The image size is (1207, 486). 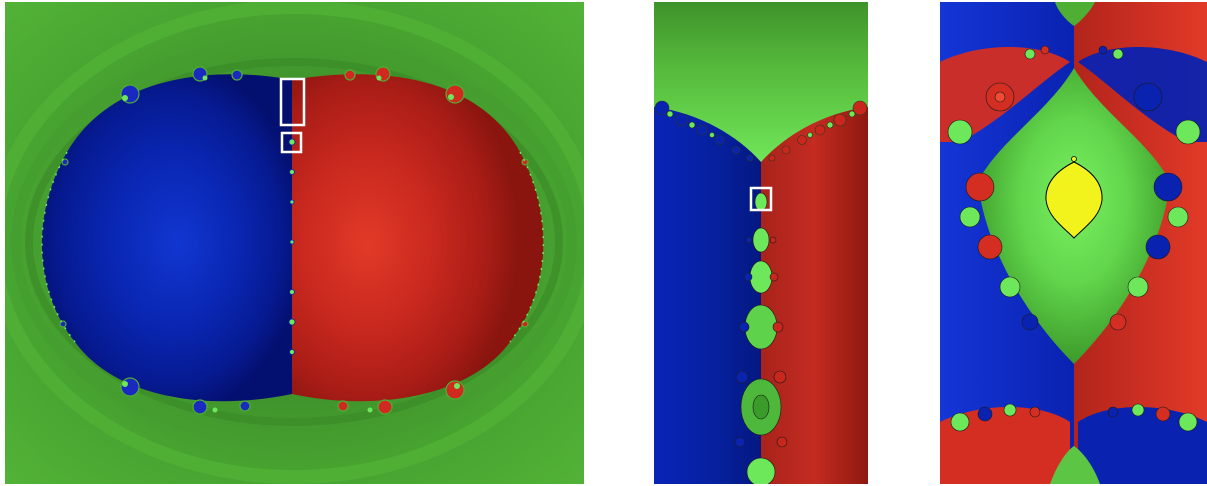 What do you see at coordinates (291, 142) in the screenshot?
I see `zoom-box-small` at bounding box center [291, 142].